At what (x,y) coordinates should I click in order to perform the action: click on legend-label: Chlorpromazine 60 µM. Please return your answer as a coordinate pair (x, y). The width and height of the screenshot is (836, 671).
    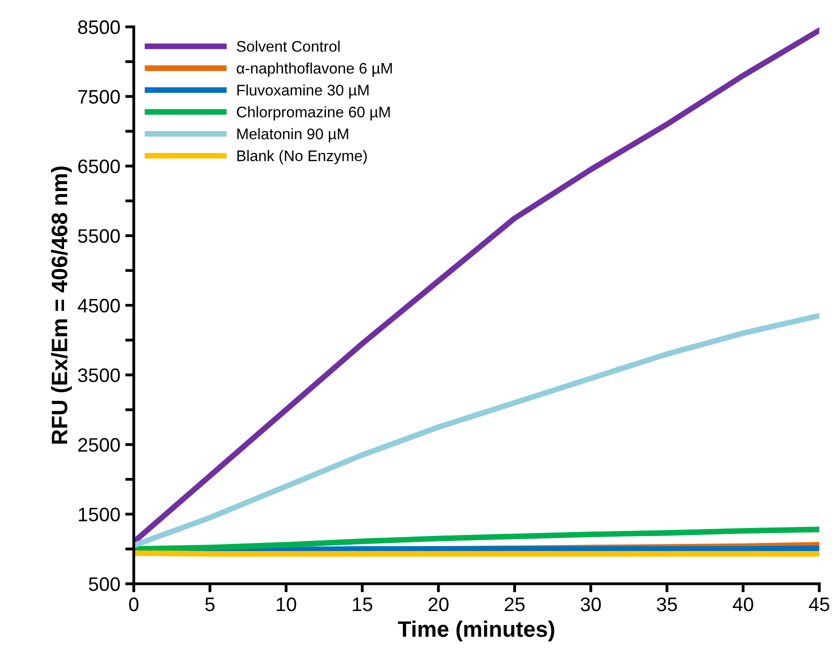
    Looking at the image, I should click on (313, 113).